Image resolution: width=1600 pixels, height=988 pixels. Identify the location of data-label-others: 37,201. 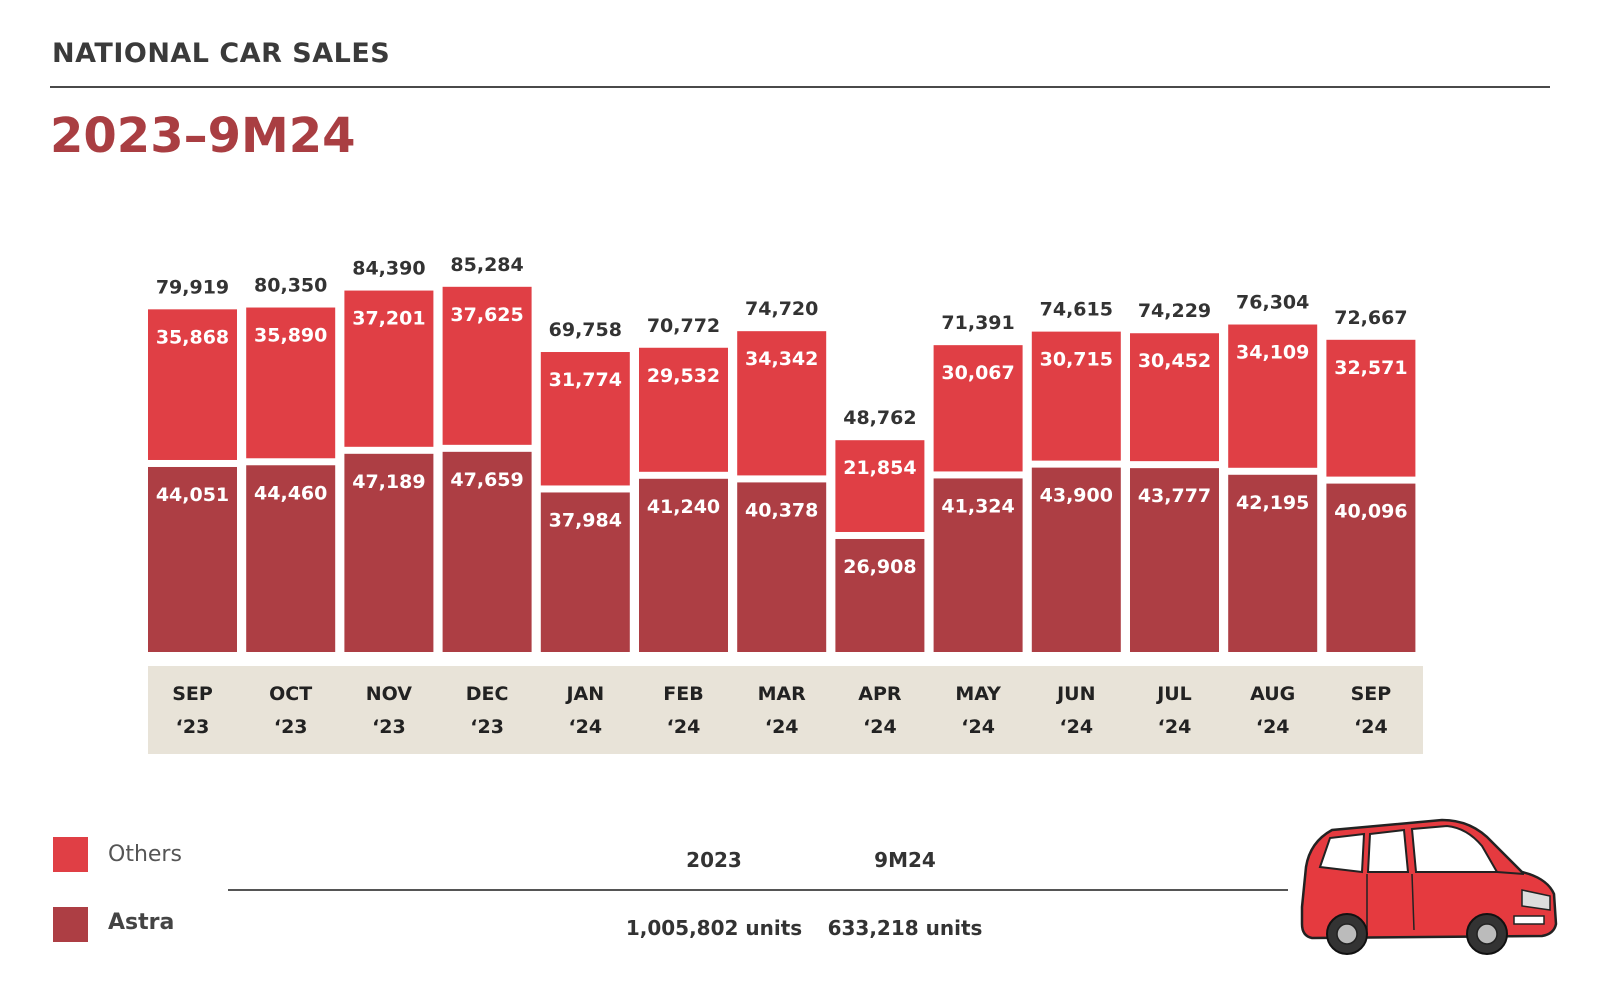
(388, 319).